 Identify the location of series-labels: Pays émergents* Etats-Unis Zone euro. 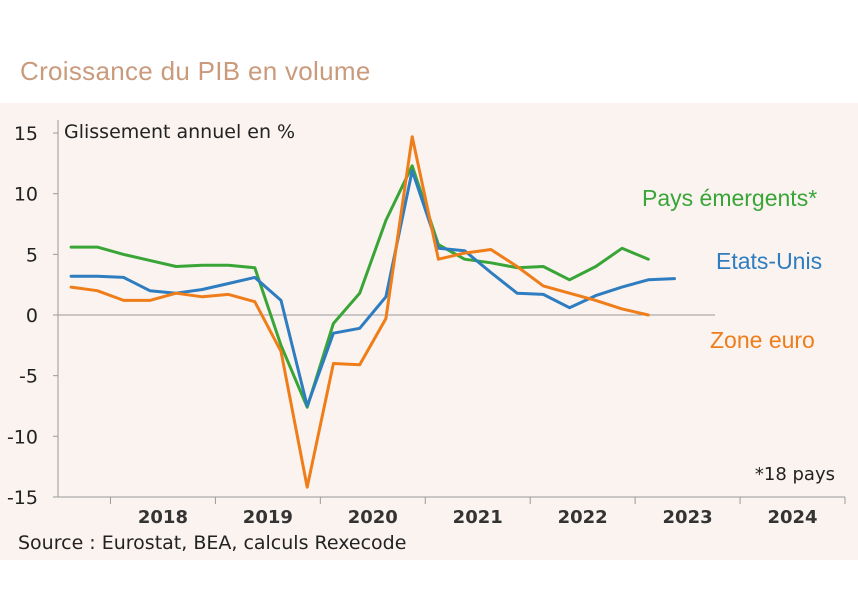
(732, 269).